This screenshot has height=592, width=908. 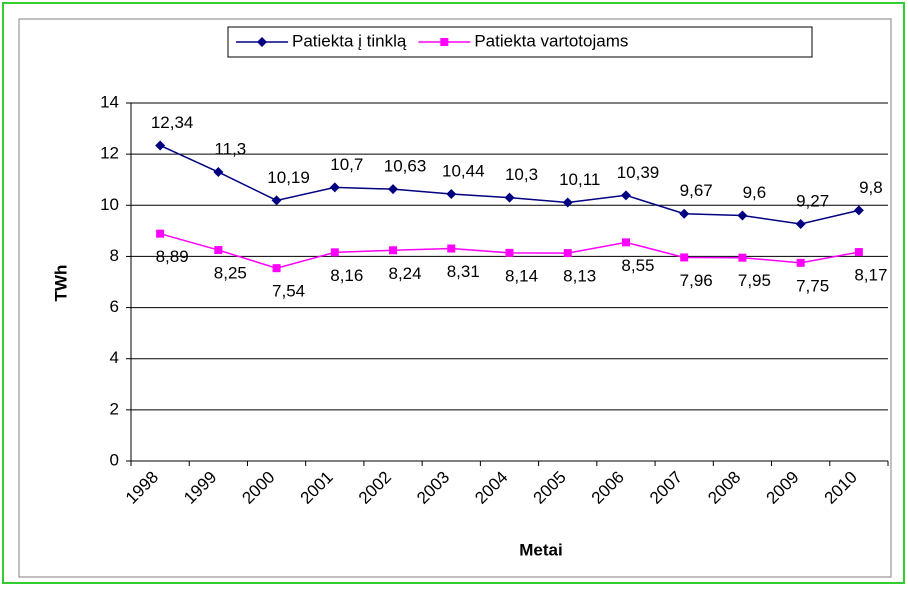 What do you see at coordinates (404, 273) in the screenshot?
I see `data-label: 8,24` at bounding box center [404, 273].